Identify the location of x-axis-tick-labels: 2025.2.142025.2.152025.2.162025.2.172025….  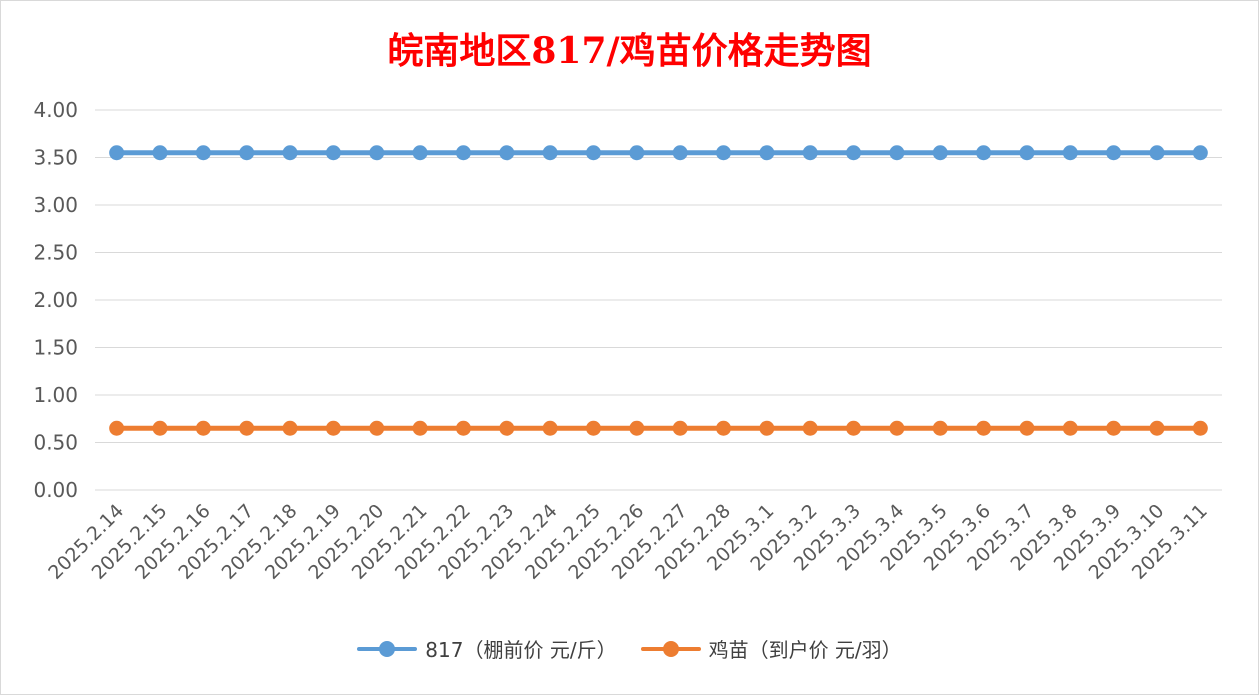
(628, 542).